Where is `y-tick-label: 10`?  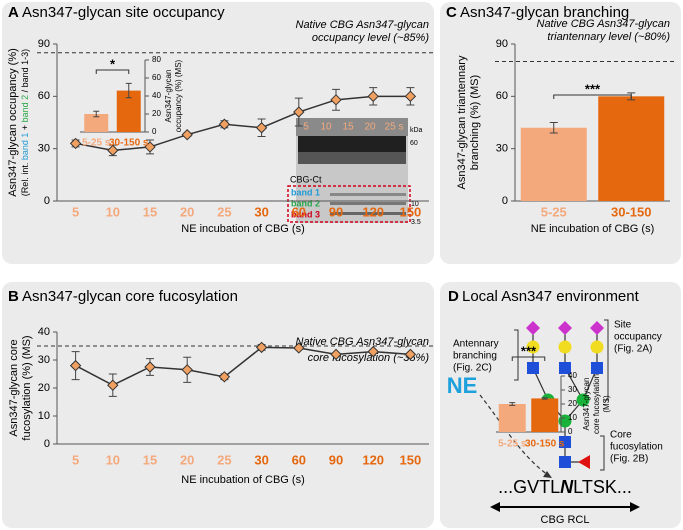 y-tick-label: 10 is located at coordinates (44, 416).